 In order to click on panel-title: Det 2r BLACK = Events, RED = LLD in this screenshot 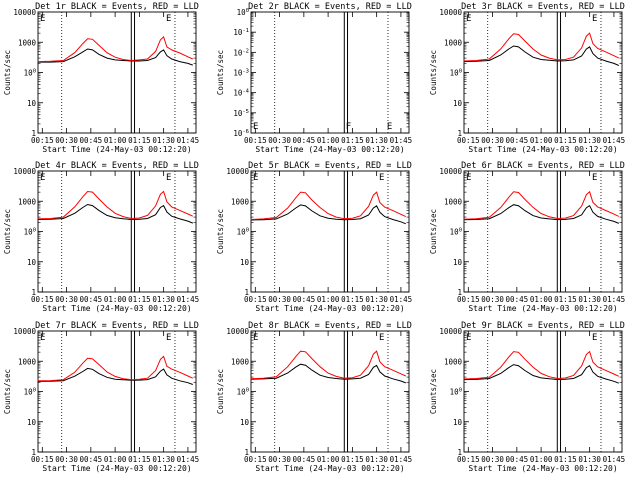, I will do `click(330, 7)`.